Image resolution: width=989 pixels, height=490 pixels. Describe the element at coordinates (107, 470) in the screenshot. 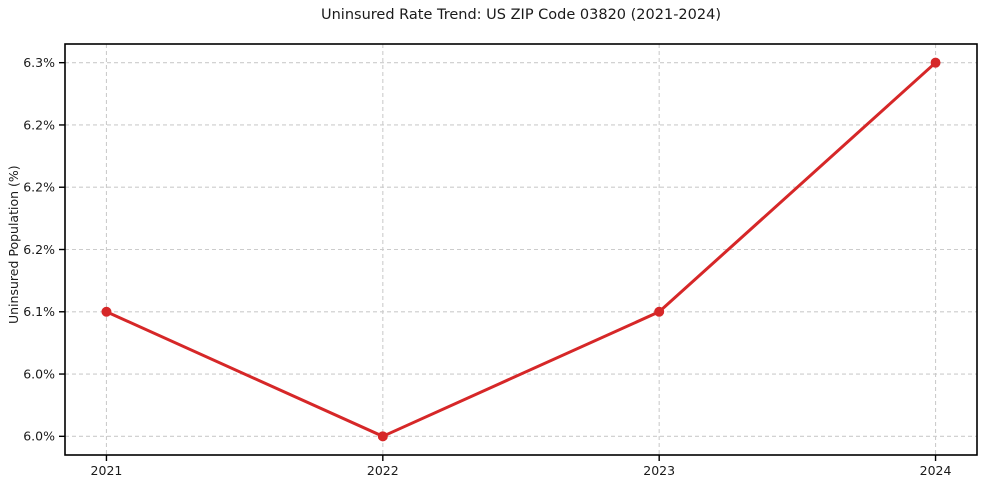

I see `x-tick-label: 2021` at that location.